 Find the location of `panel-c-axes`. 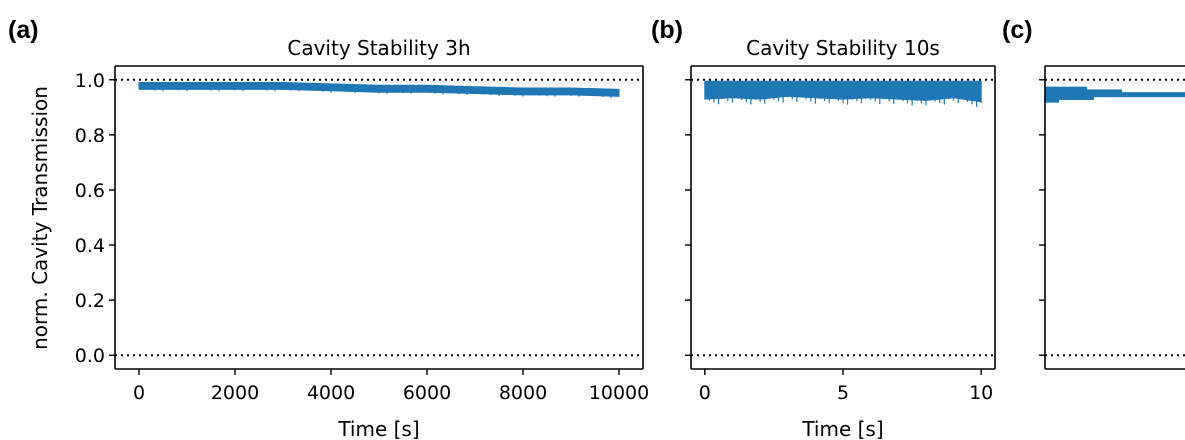

panel-c-axes is located at coordinates (1112, 217).